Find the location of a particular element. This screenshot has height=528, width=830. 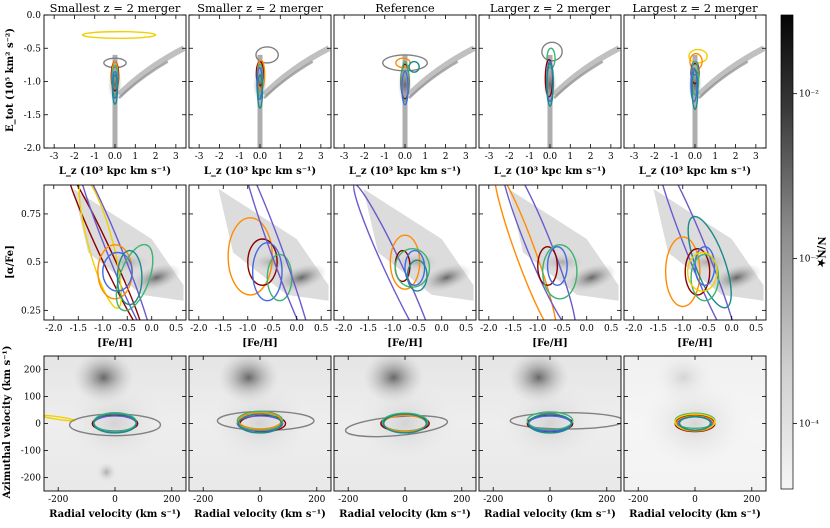

panel-r2-c5: -2.0 -1.5 -1.0 -0.5 0.0 0.5 [Fe/H] is located at coordinates (695, 266).